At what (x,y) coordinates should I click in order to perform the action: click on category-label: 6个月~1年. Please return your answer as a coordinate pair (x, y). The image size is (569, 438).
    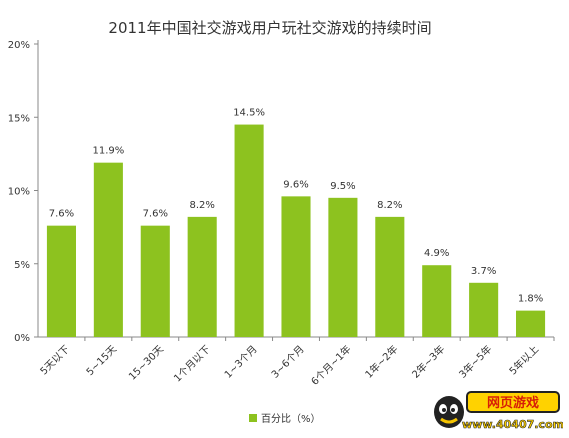
    Looking at the image, I should click on (330, 364).